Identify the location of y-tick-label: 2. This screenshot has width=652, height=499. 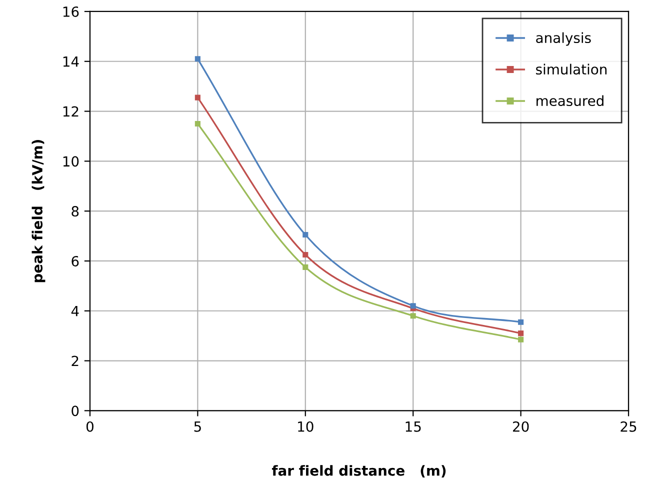
(75, 361).